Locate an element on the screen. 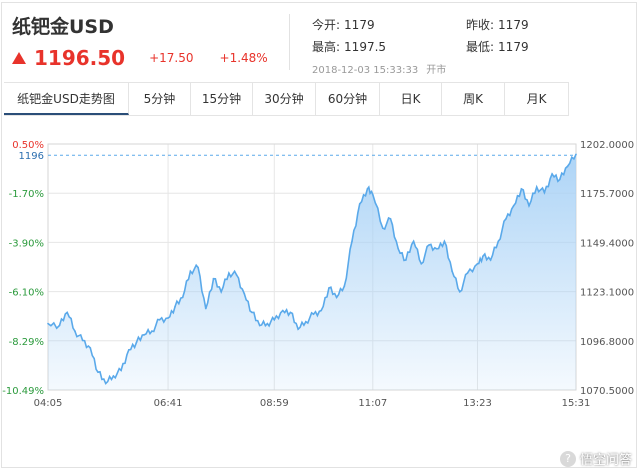 Image resolution: width=640 pixels, height=472 pixels. y-tick-right: 1096.8000 is located at coordinates (607, 342).